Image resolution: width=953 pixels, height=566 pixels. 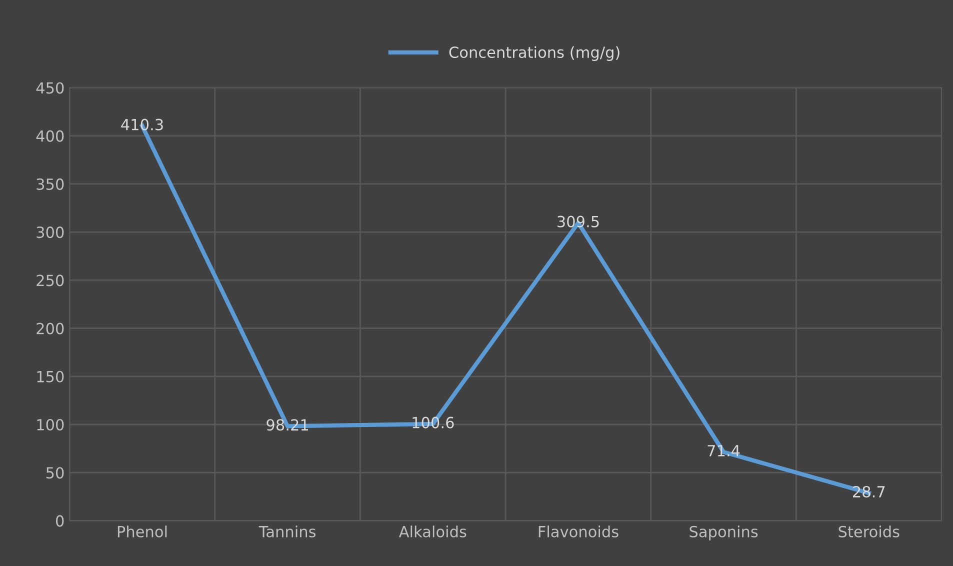 I want to click on y-tick-label: 250, so click(x=50, y=280).